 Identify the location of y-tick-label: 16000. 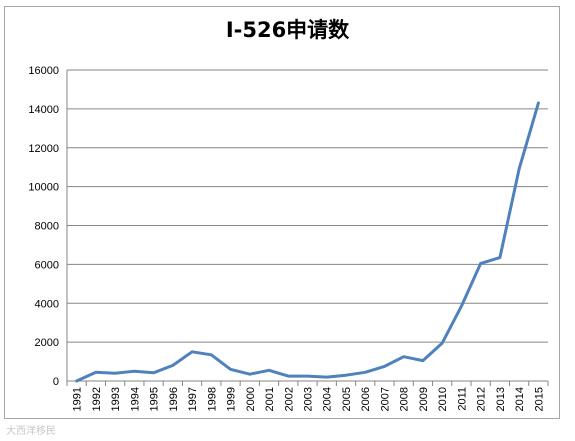
(43, 71).